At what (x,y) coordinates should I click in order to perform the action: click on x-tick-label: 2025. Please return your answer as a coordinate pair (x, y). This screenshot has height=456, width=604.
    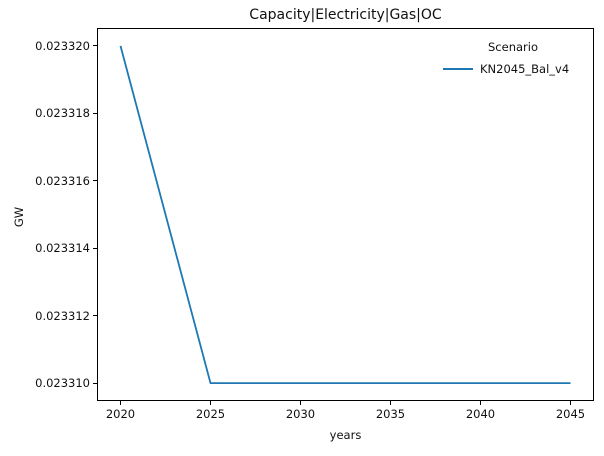
    Looking at the image, I should click on (210, 414).